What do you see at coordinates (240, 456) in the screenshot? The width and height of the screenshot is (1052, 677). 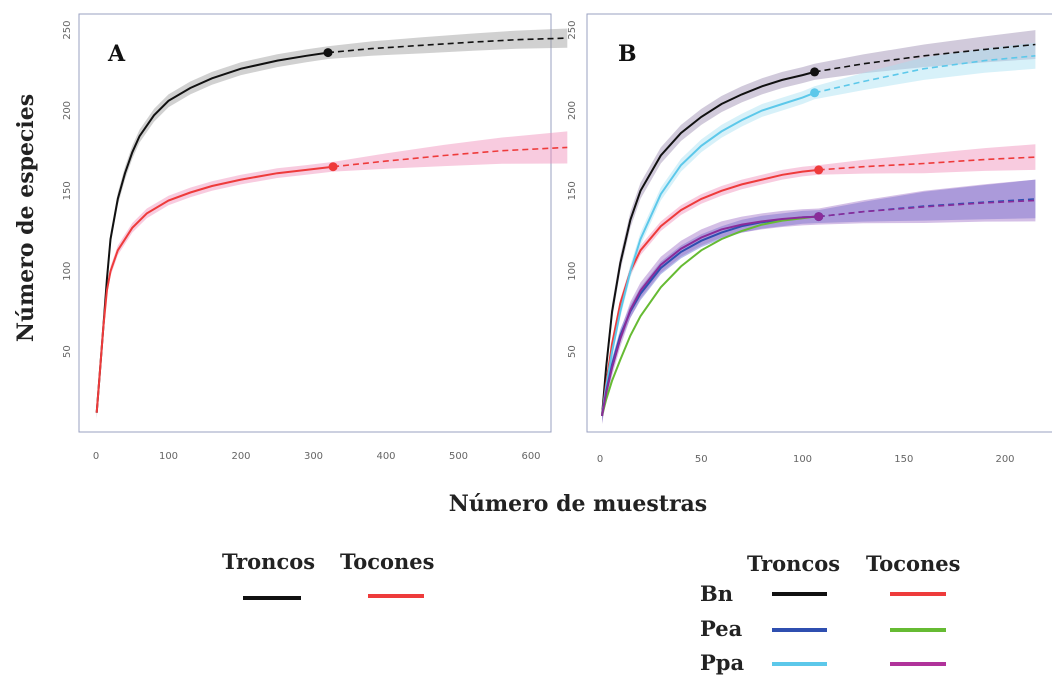 I see `panel-a-x-tick-200: 200` at bounding box center [240, 456].